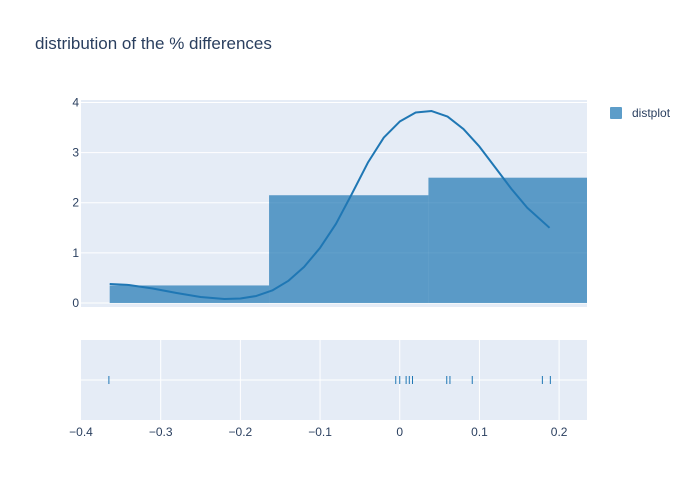  What do you see at coordinates (161, 432) in the screenshot?
I see `x-tick-label-1: −0.3` at bounding box center [161, 432].